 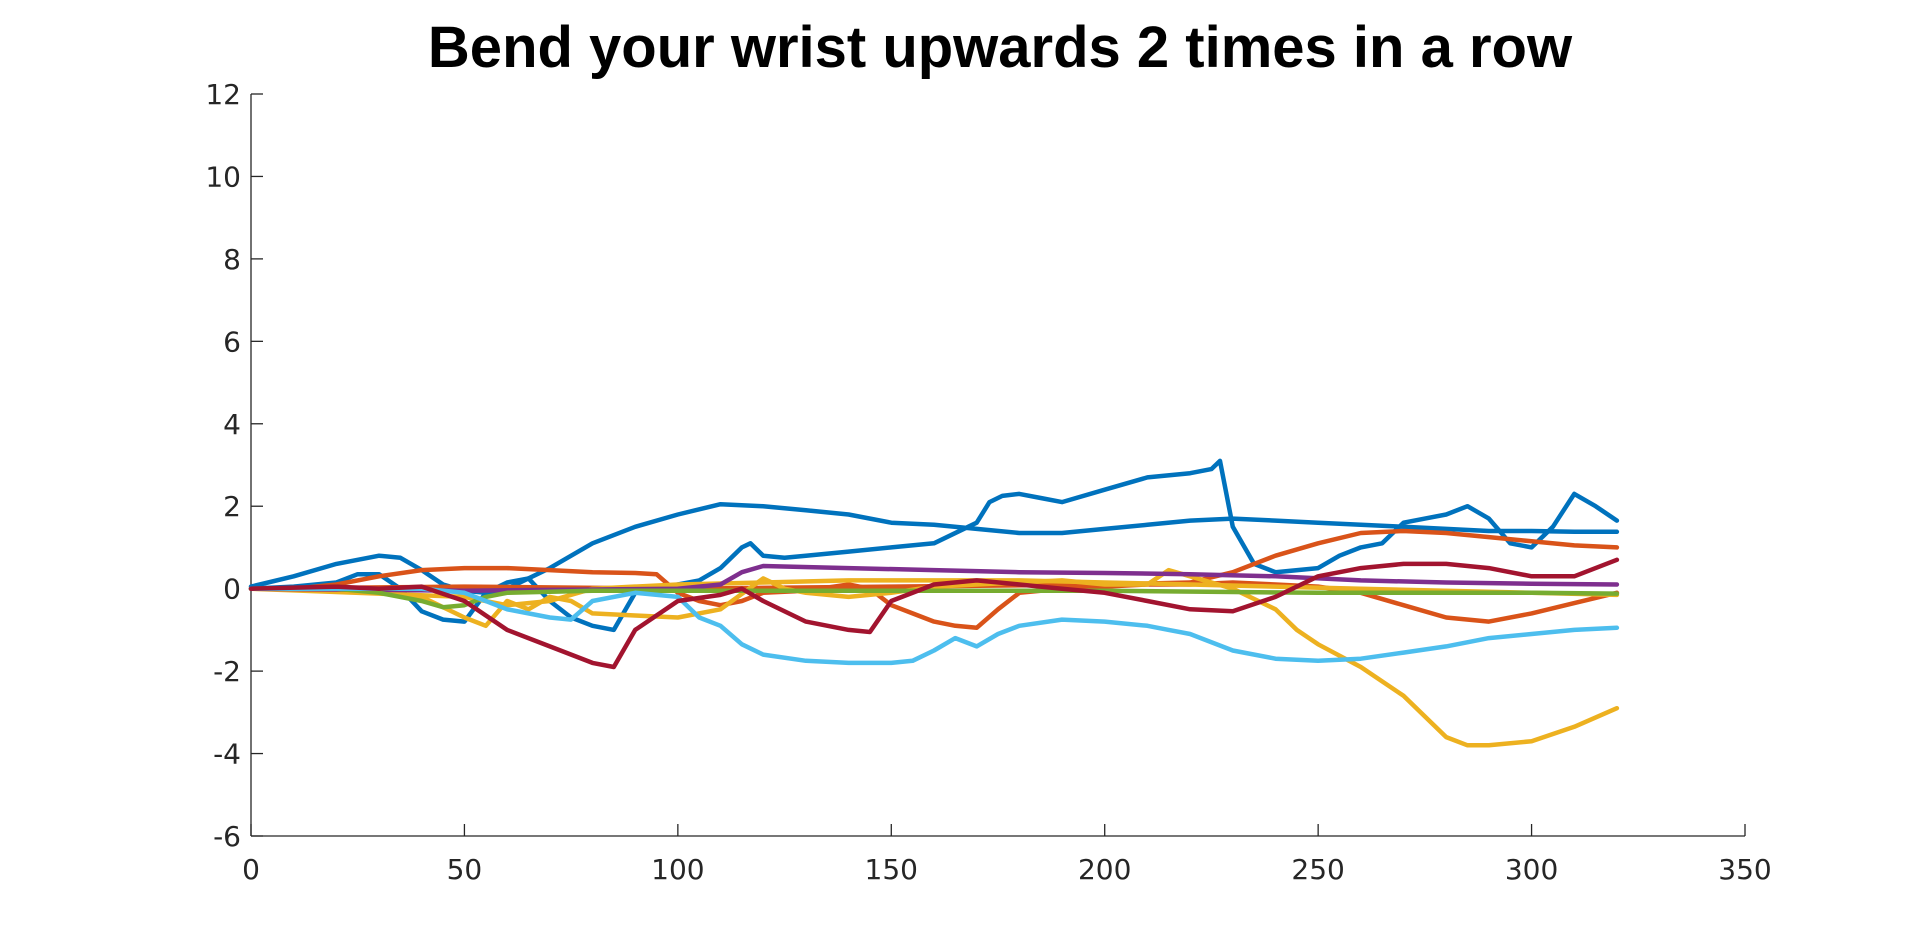 What do you see at coordinates (891, 869) in the screenshot?
I see `x-tick-label: 150` at bounding box center [891, 869].